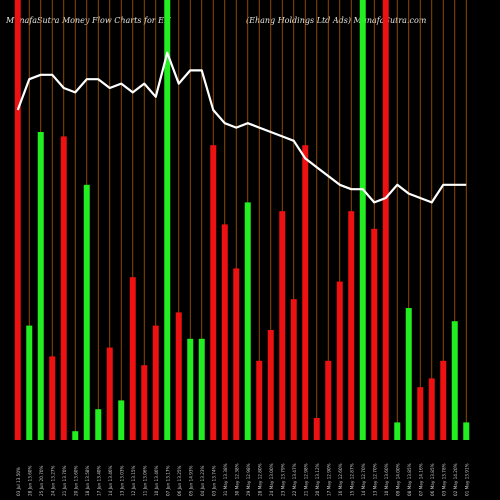 Image resolution: width=500 pixels, height=500 pixels. What do you see at coordinates (259, 479) in the screenshot?
I see `x-tick-label: 28 May 12.80%` at bounding box center [259, 479].